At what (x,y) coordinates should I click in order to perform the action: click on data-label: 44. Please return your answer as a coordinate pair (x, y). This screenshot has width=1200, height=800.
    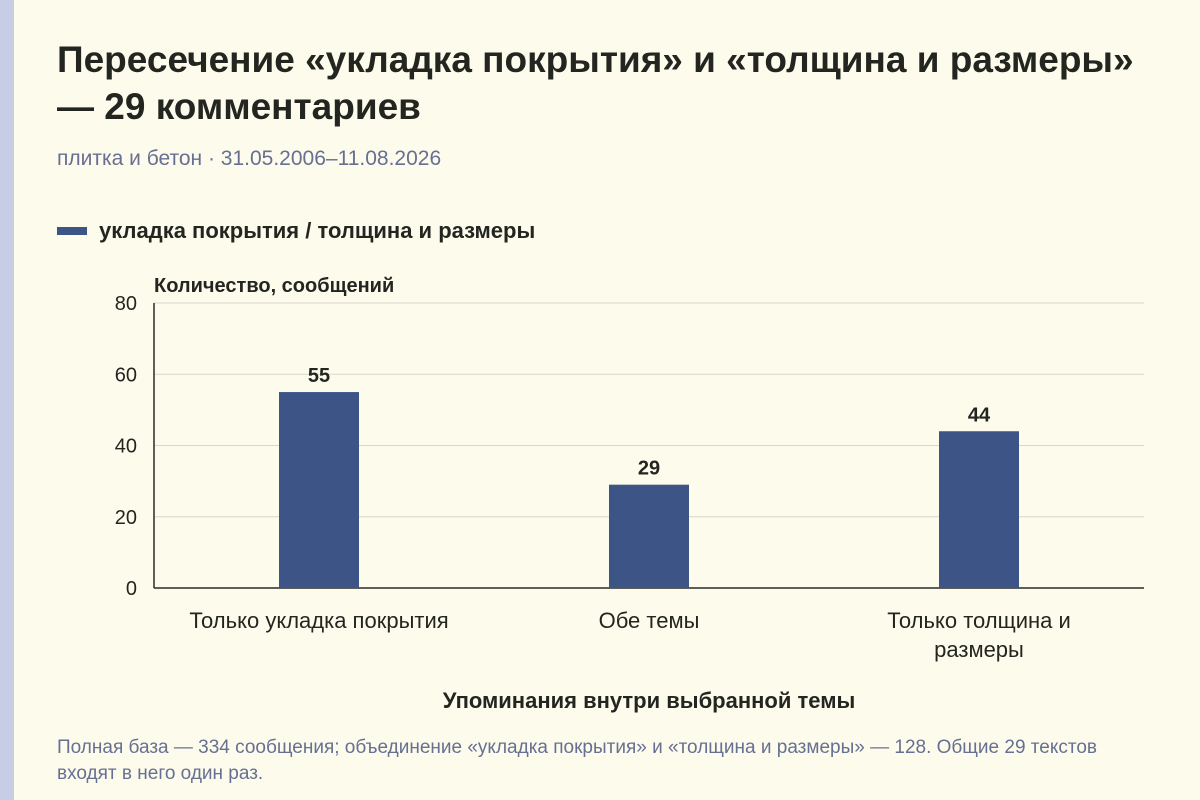
    Looking at the image, I should click on (979, 415).